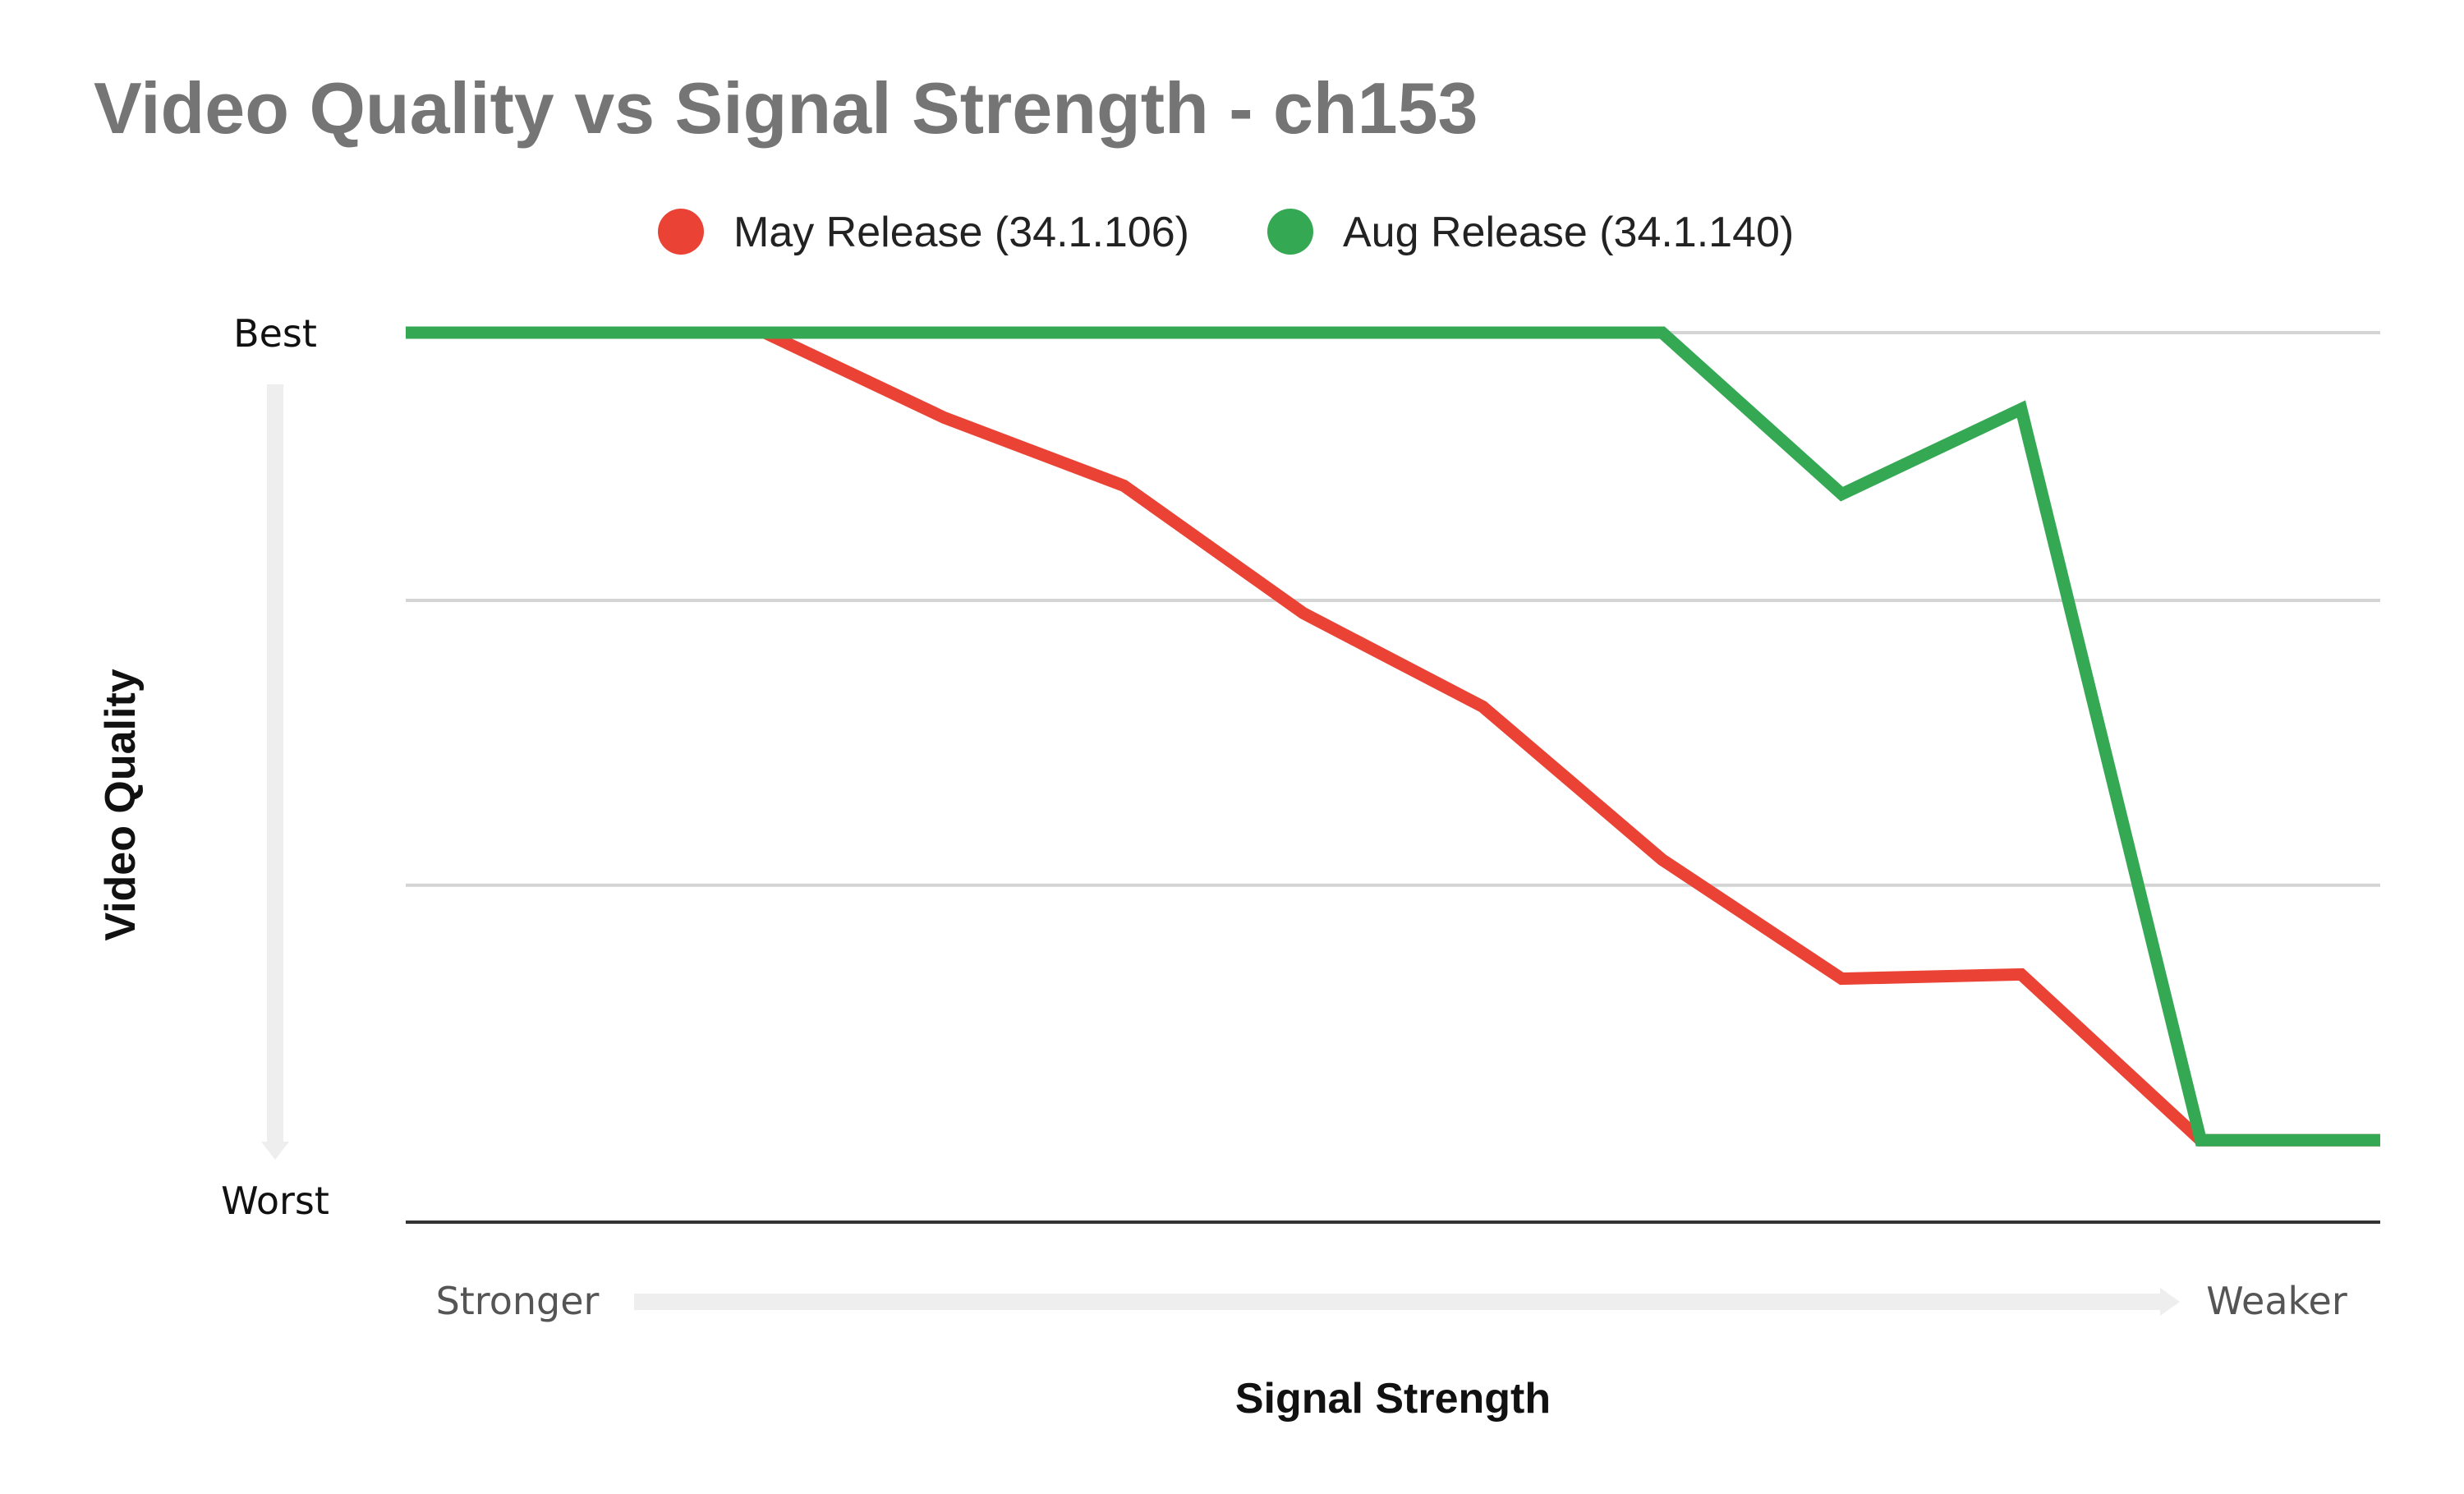 The image size is (2464, 1494). I want to click on x-tick-stronger: Stronger, so click(518, 1301).